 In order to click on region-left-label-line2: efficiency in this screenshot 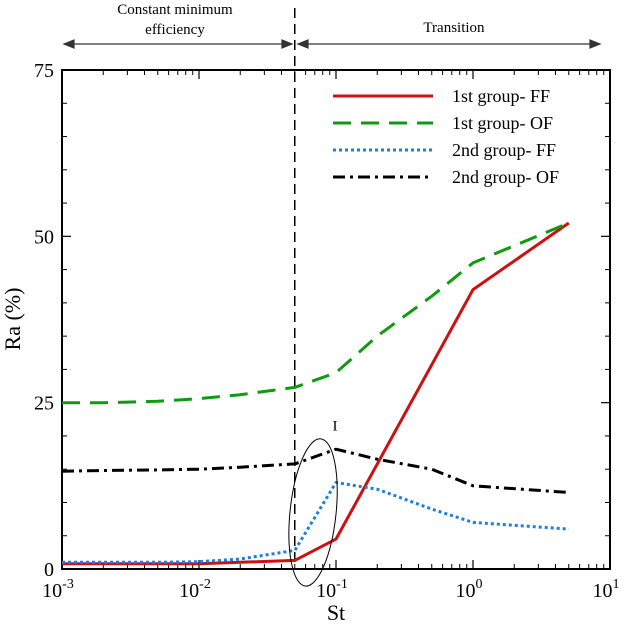, I will do `click(175, 30)`.